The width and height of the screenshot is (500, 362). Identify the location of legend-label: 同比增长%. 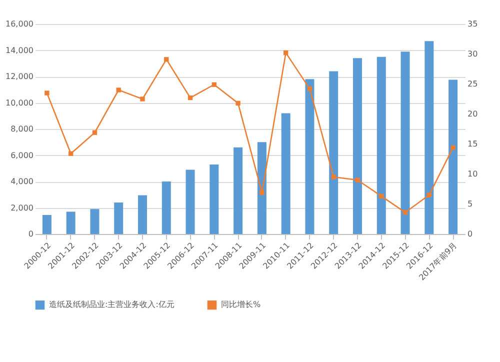
(241, 305).